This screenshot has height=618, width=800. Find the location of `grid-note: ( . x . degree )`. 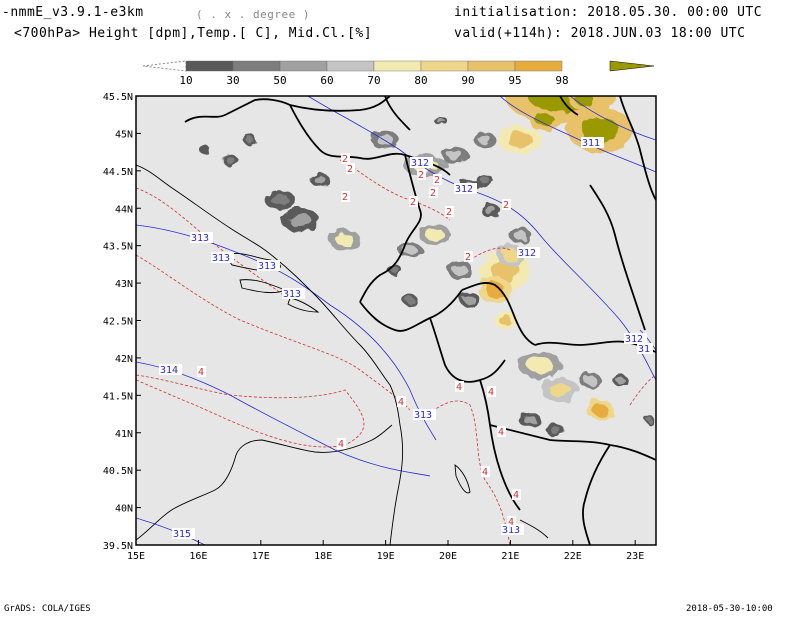

grid-note: ( . x . degree ) is located at coordinates (253, 14).